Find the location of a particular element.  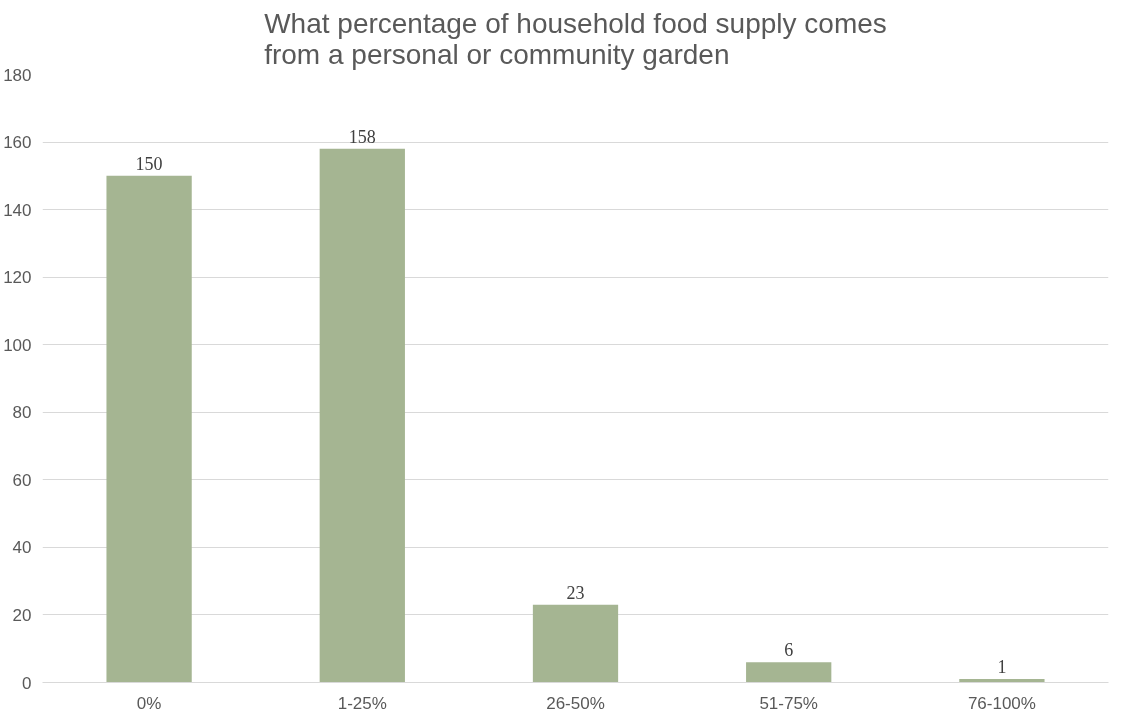

y-tick-label: 0 is located at coordinates (27, 683).